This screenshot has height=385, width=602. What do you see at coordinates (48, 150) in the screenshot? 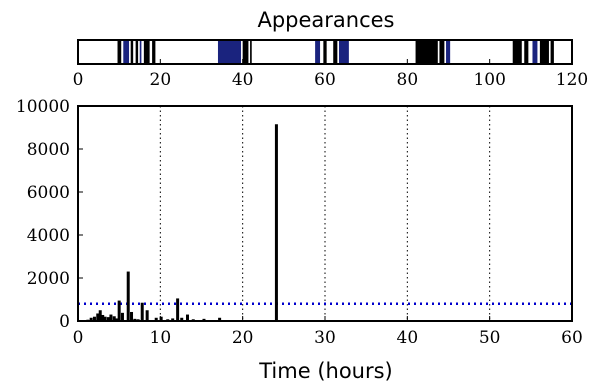
I see `y-tick-label: 8000` at bounding box center [48, 150].